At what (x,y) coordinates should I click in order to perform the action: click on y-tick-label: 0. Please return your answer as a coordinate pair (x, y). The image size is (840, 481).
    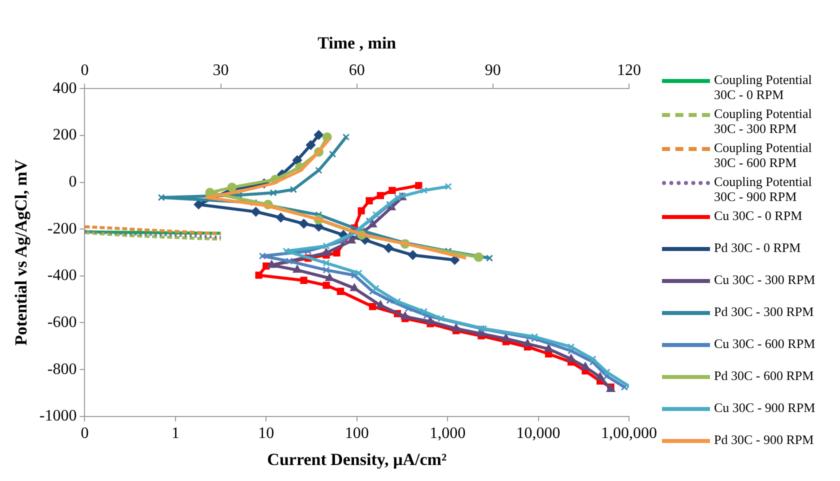
    Looking at the image, I should click on (72, 181).